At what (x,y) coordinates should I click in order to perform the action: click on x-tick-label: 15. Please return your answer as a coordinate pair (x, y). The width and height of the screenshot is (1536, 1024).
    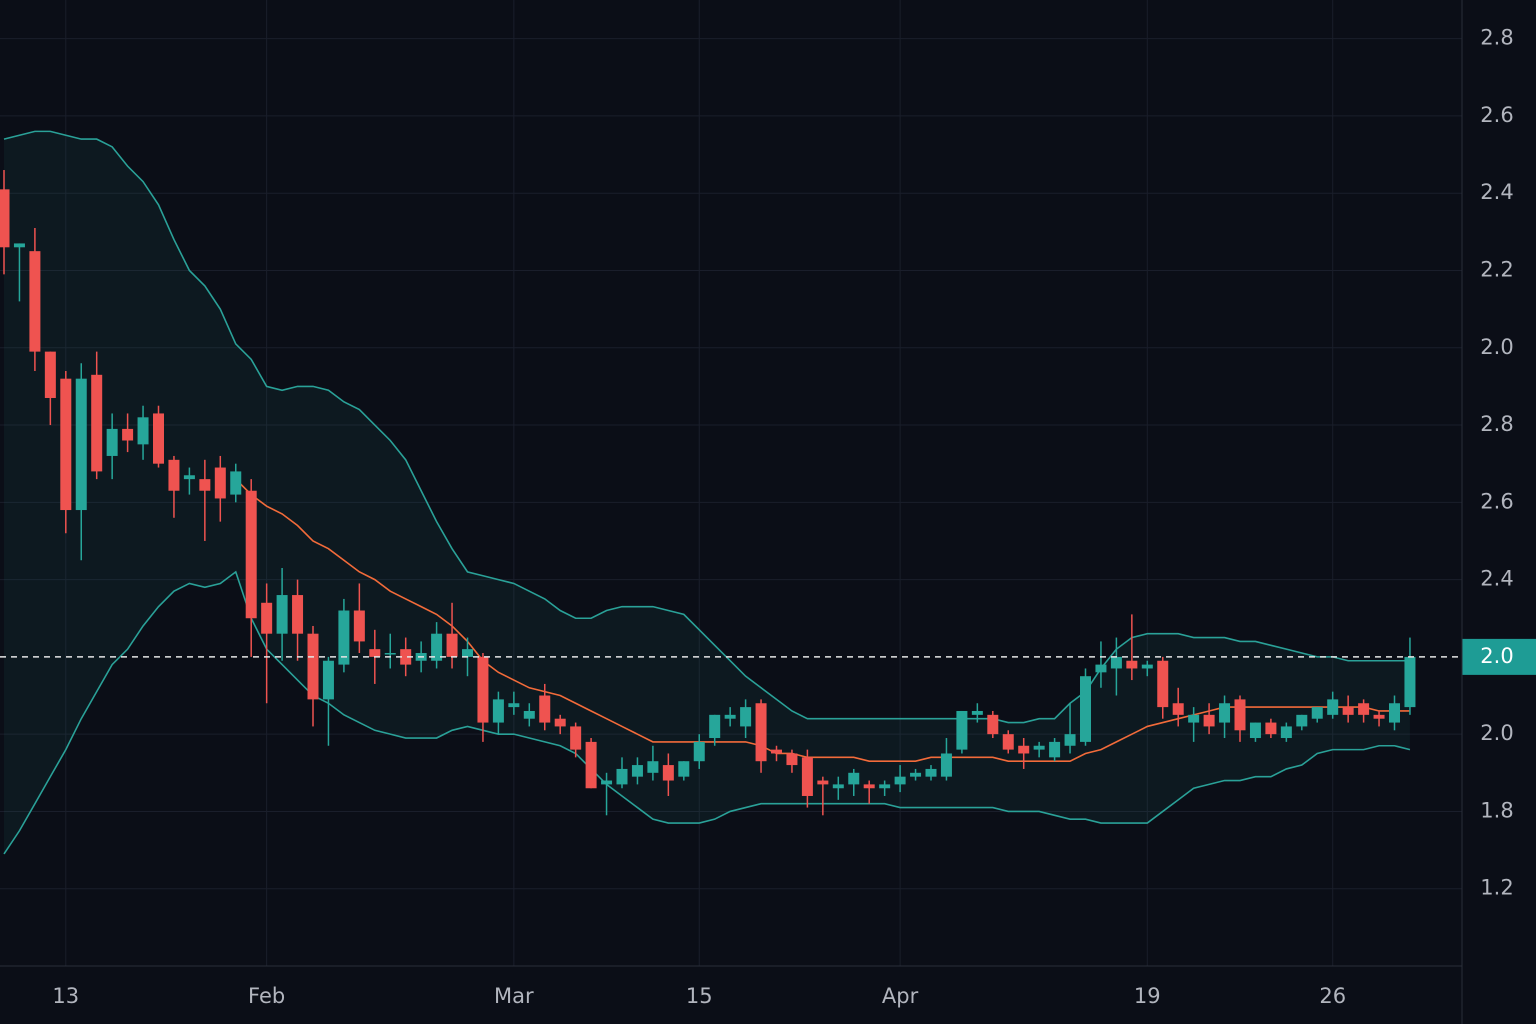
    Looking at the image, I should click on (699, 996).